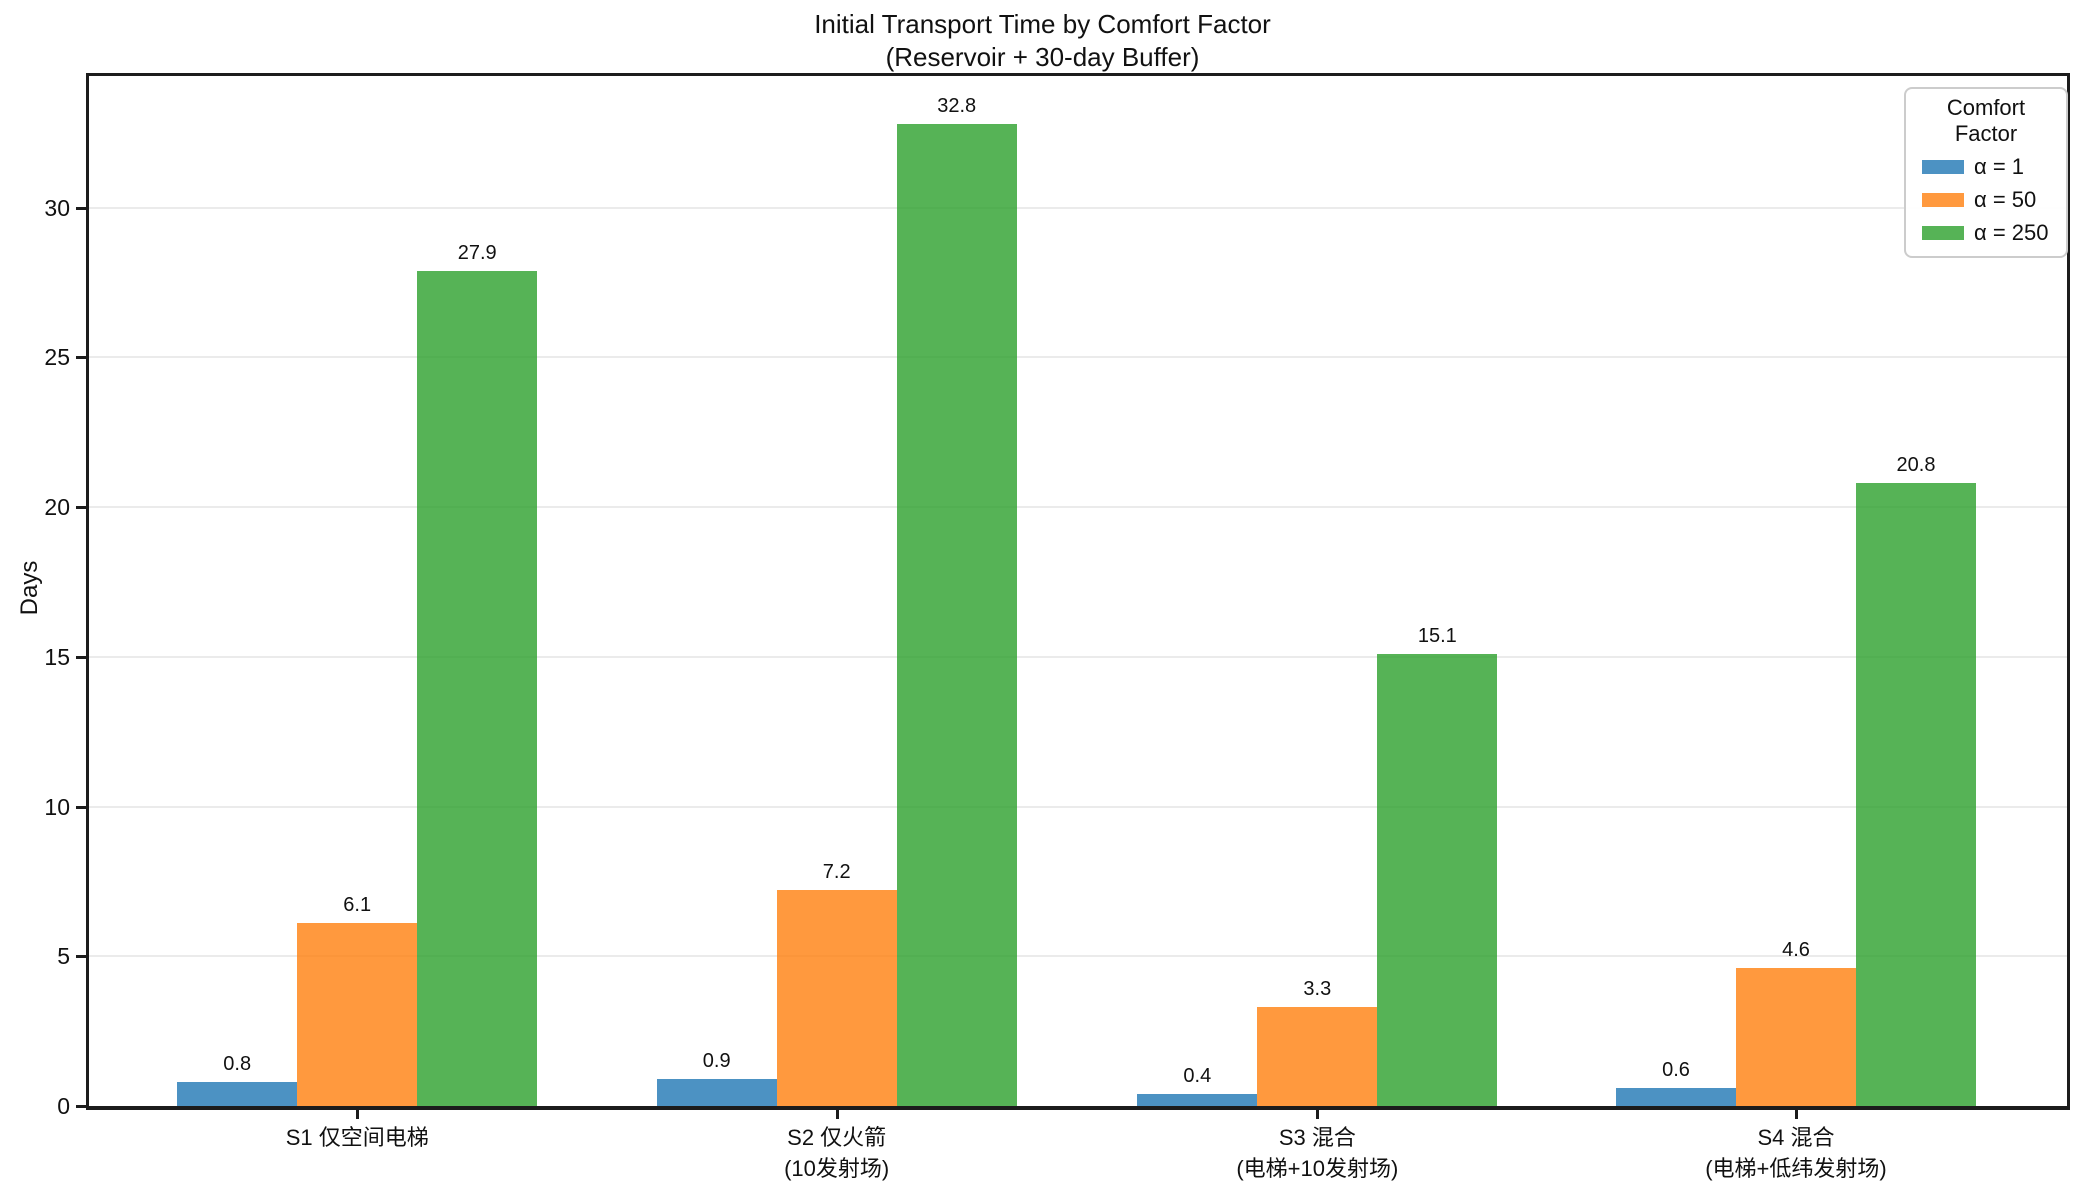 This screenshot has width=2085, height=1181. Describe the element at coordinates (63, 1106) in the screenshot. I see `y-tick-label: 0` at that location.